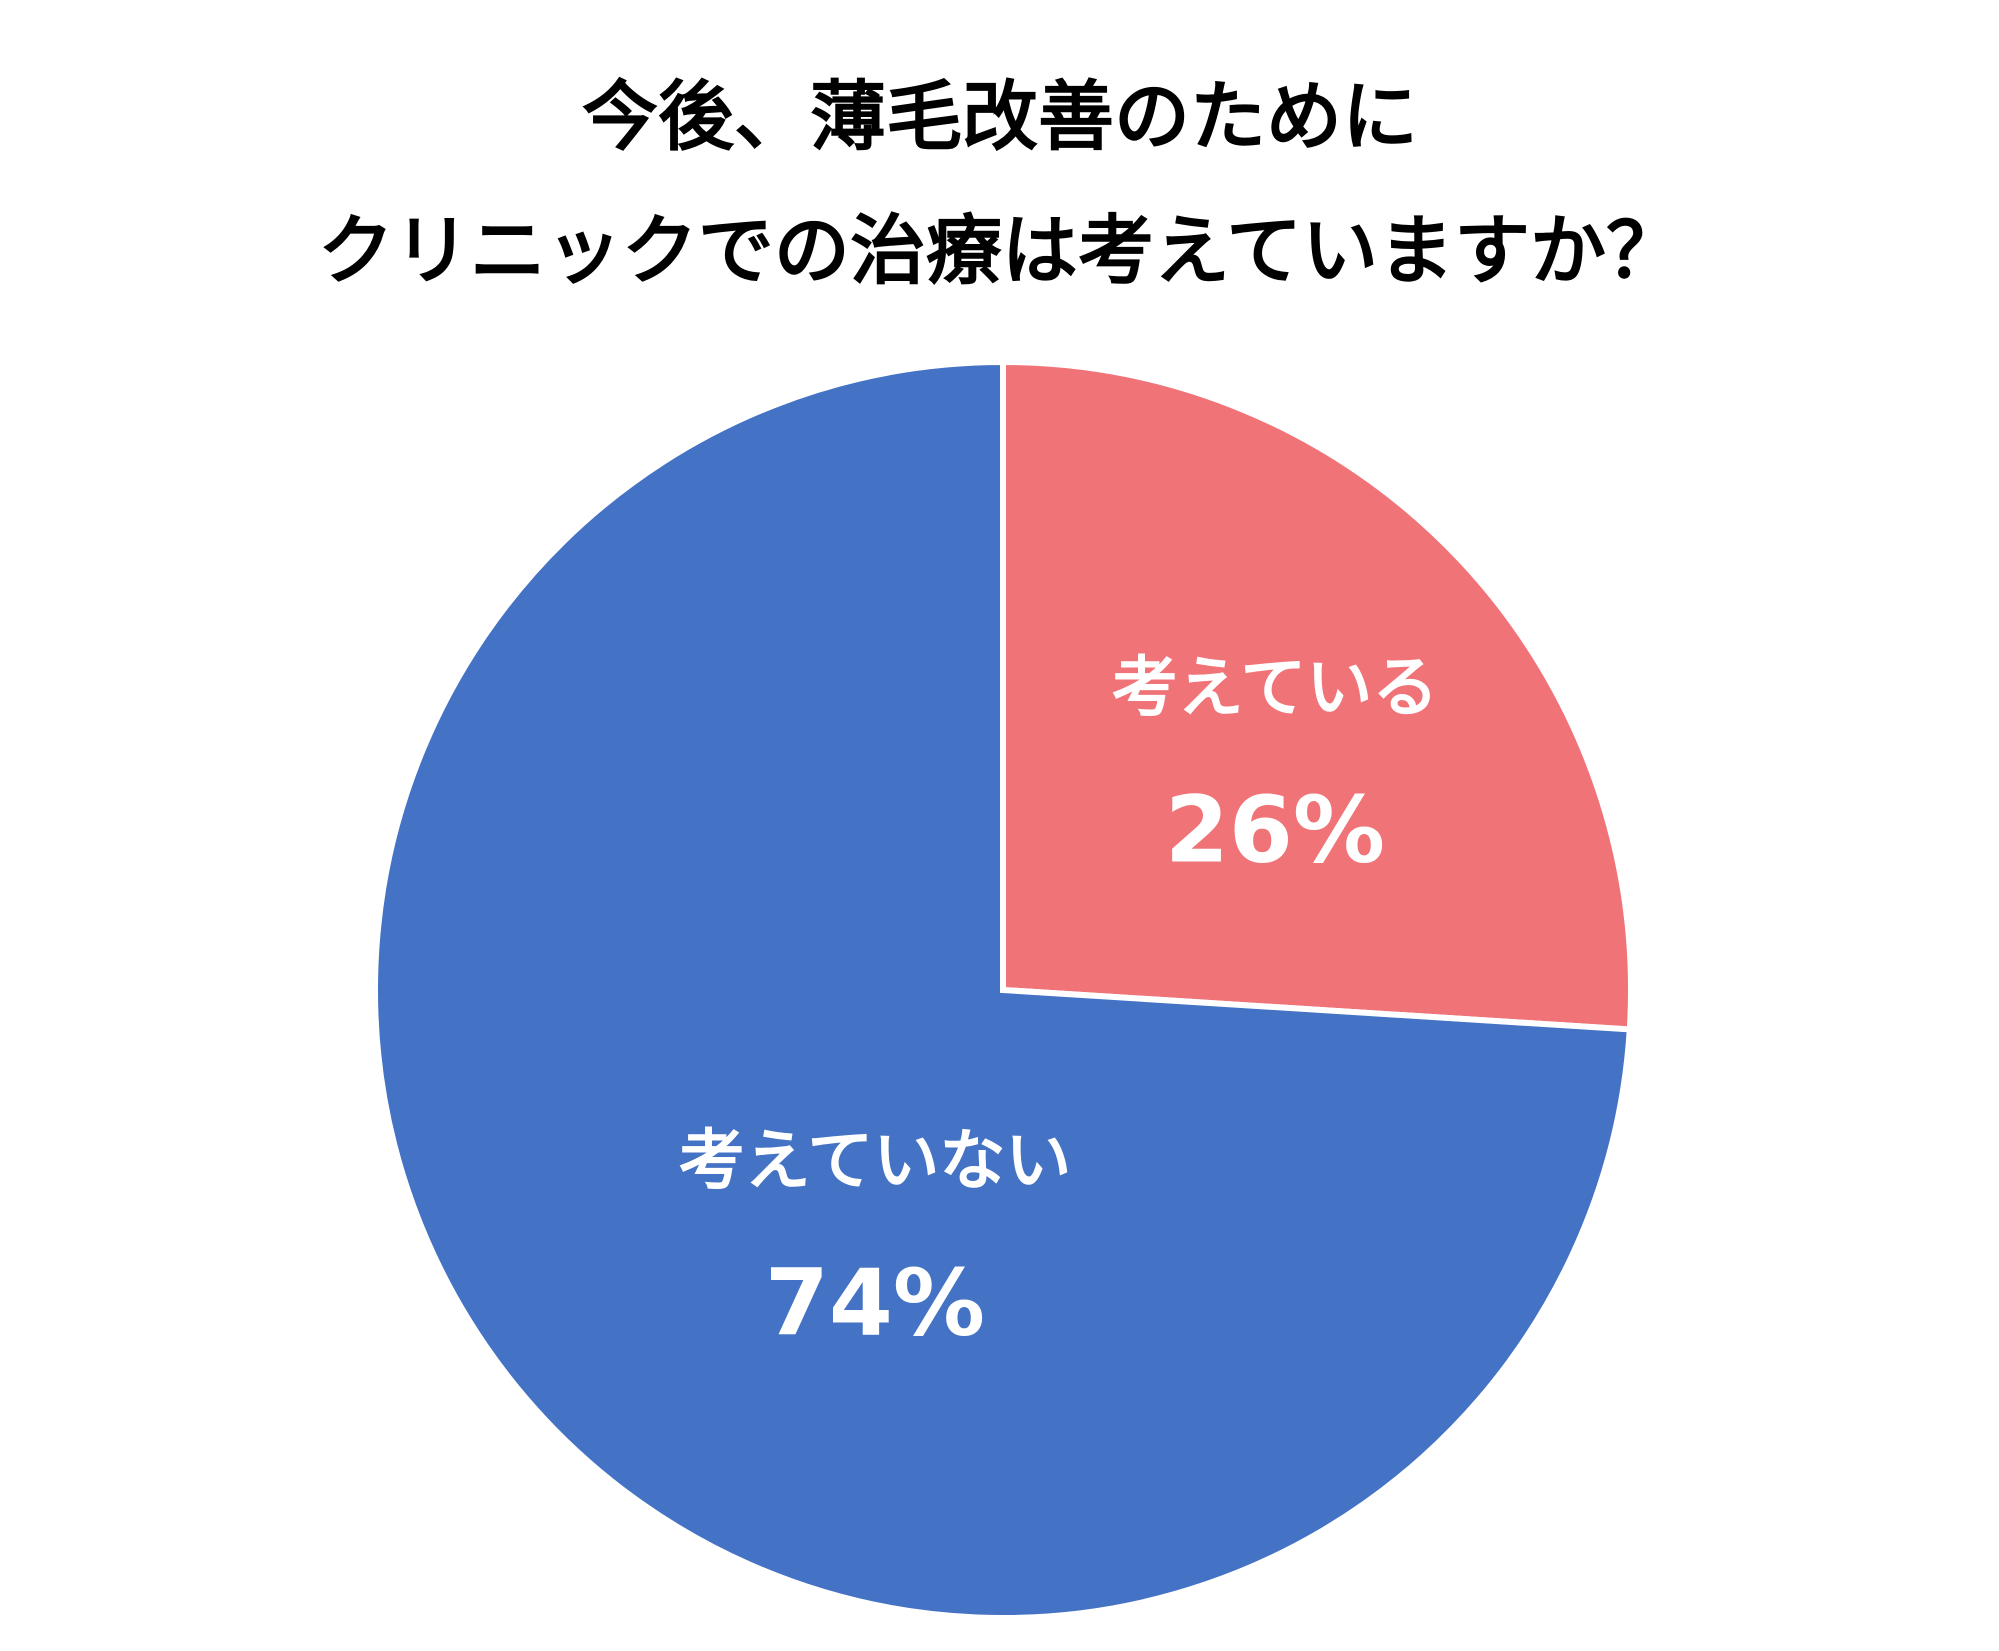  What do you see at coordinates (875, 1160) in the screenshot?
I see `slice-category-label: 考えていない` at bounding box center [875, 1160].